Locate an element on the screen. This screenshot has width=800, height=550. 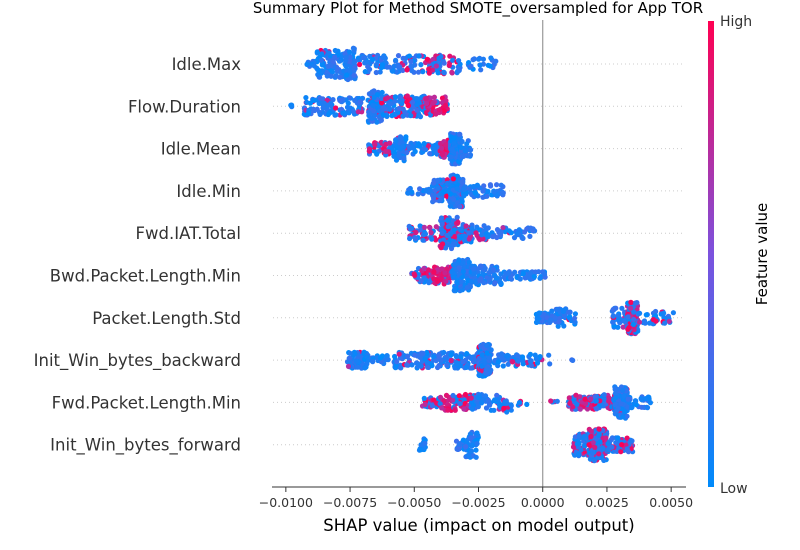
feature-label-fwd-iat-total: Fwd.IAT.Total is located at coordinates (188, 233).